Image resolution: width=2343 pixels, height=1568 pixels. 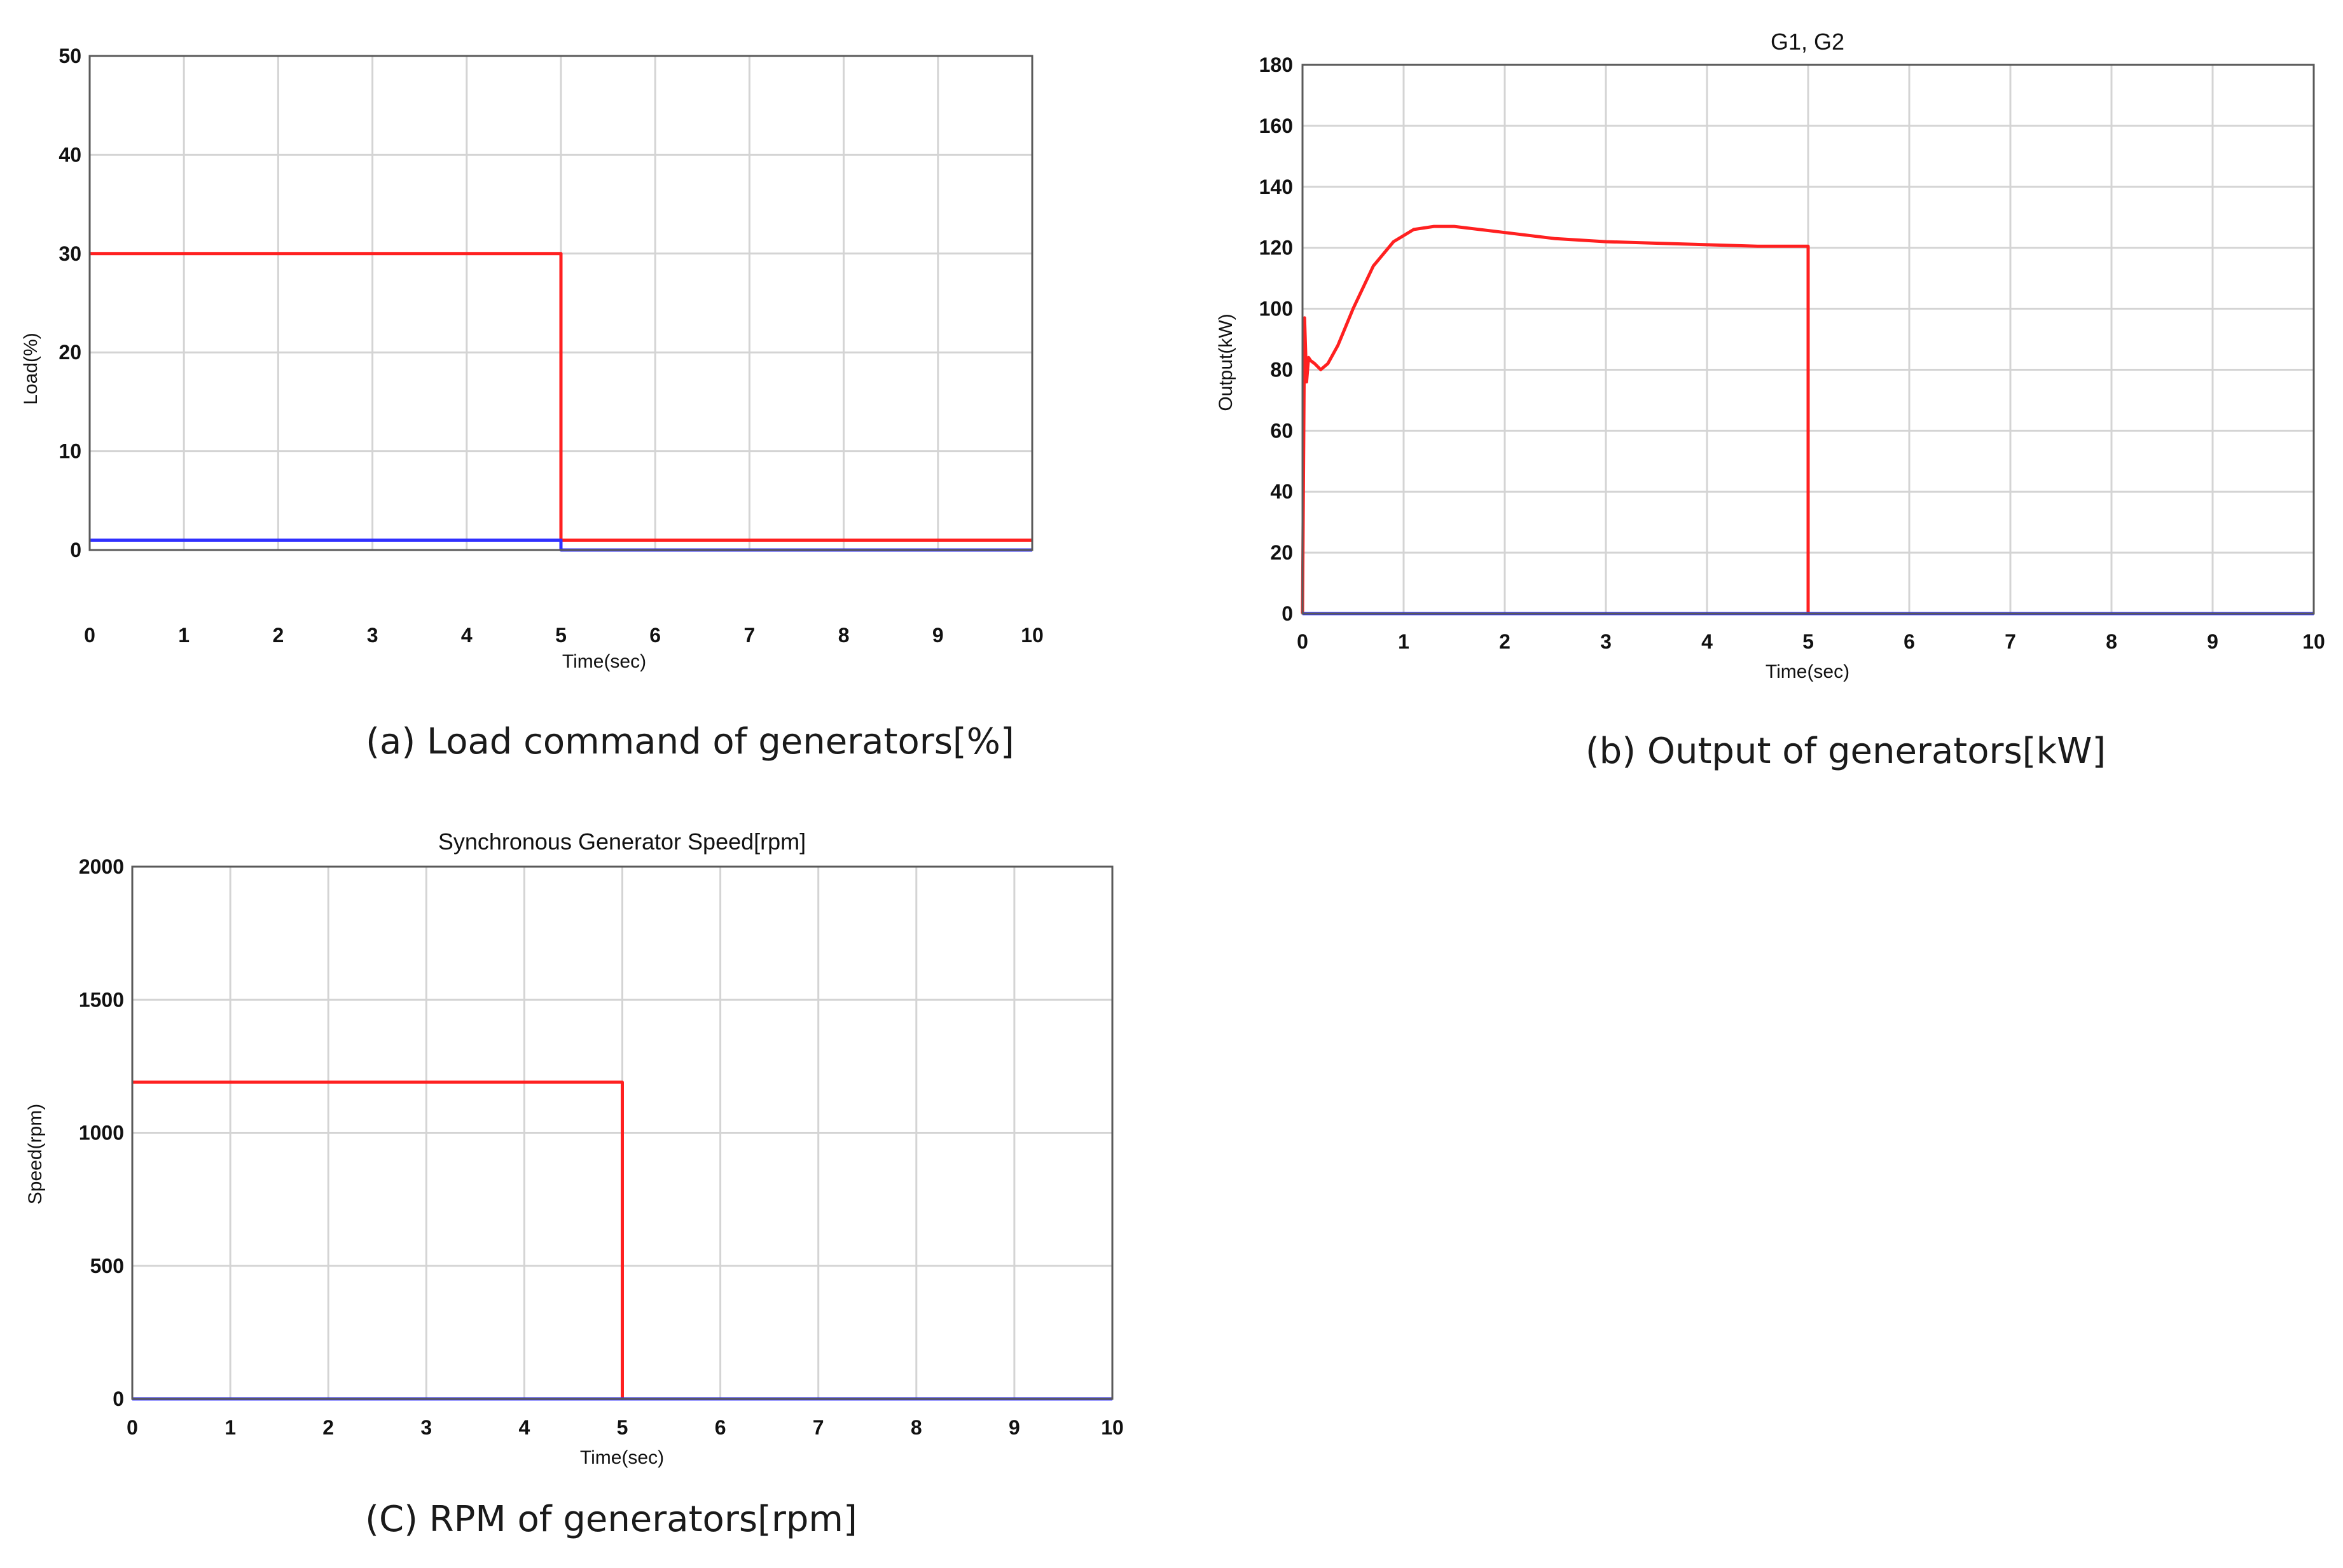 What do you see at coordinates (1281, 369) in the screenshot?
I see `y-tick-label: 80` at bounding box center [1281, 369].